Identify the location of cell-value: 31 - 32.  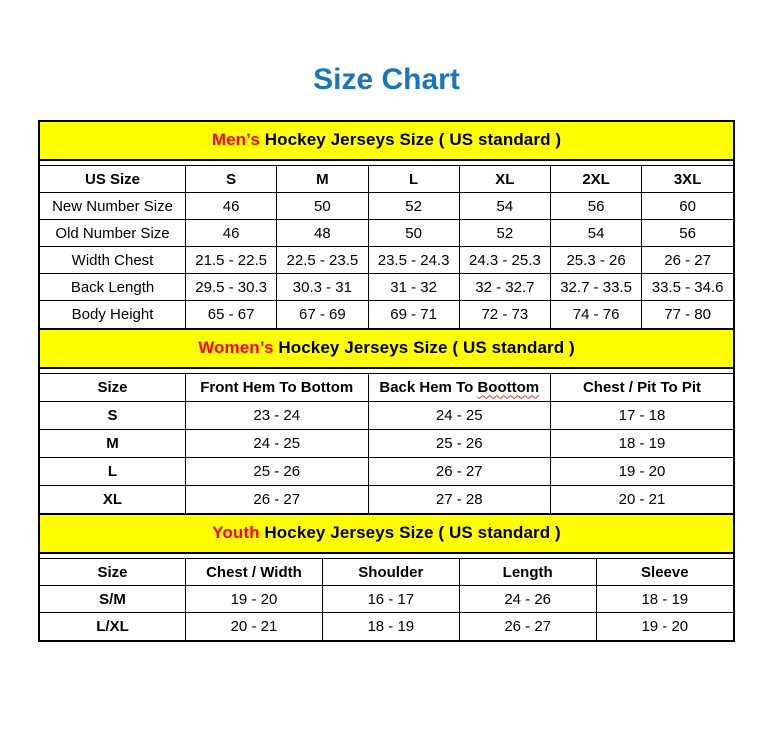
(413, 287).